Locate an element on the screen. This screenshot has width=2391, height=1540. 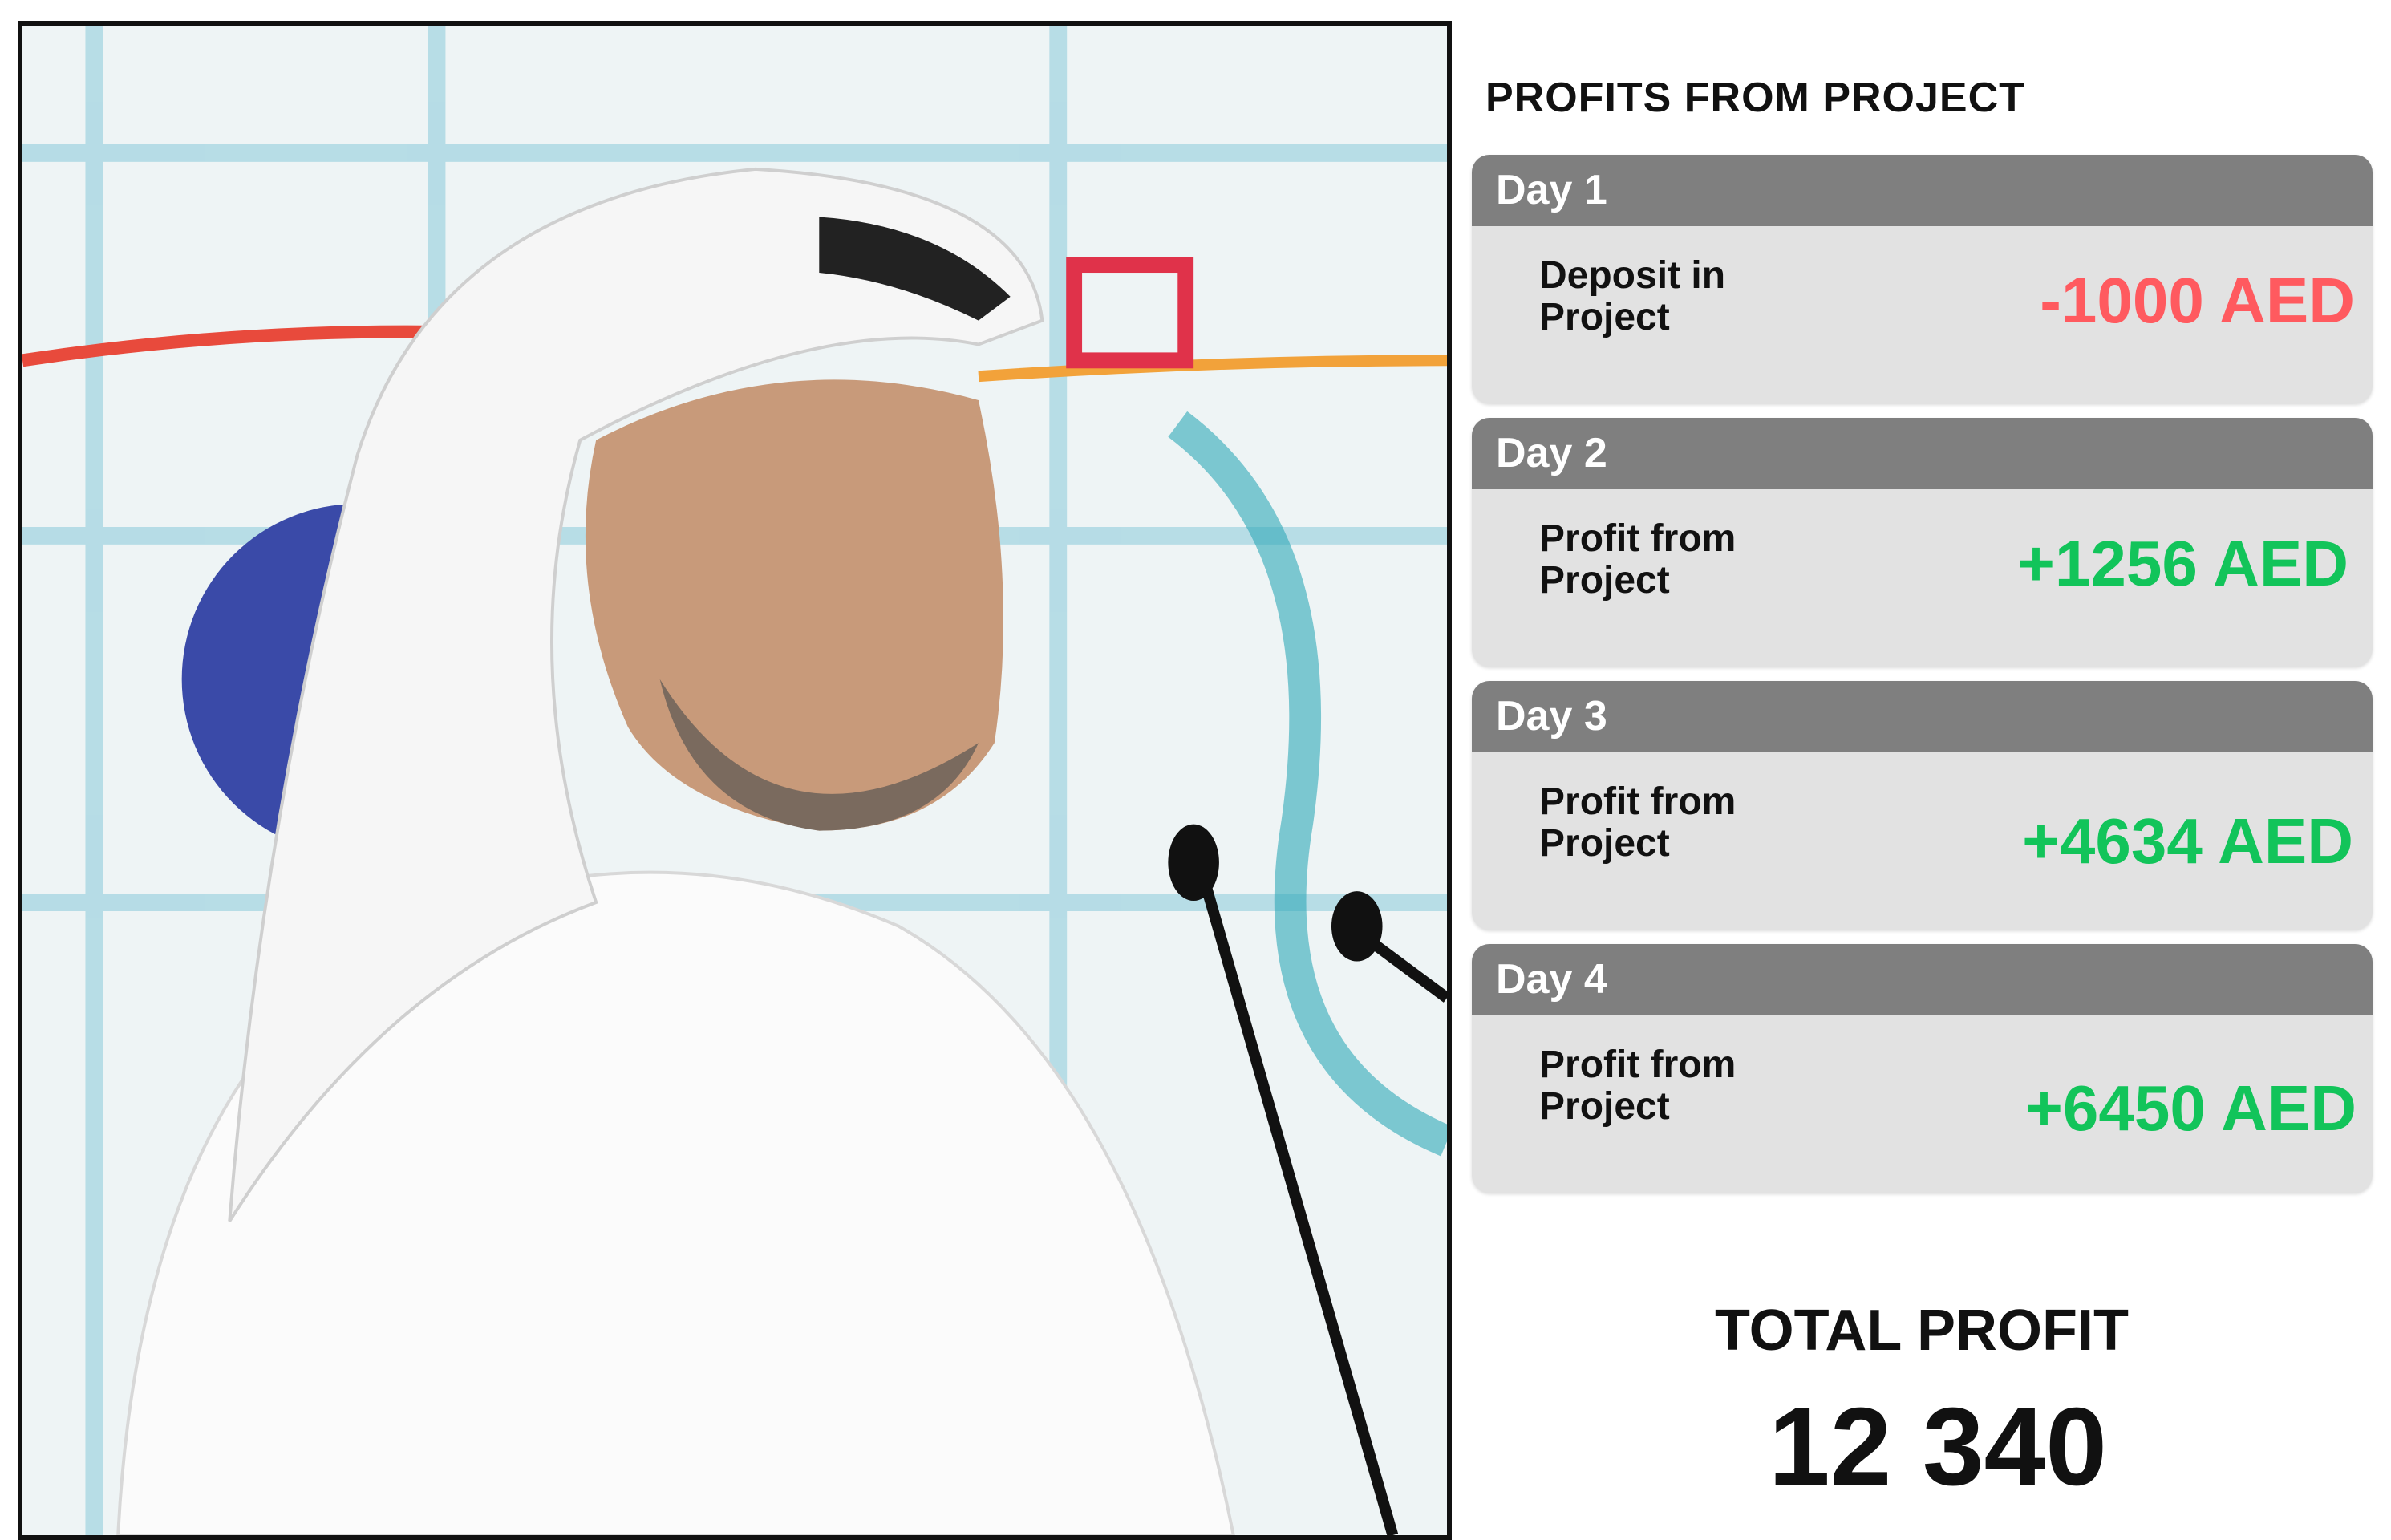
entry-amount: -1000 AED is located at coordinates (2197, 300).